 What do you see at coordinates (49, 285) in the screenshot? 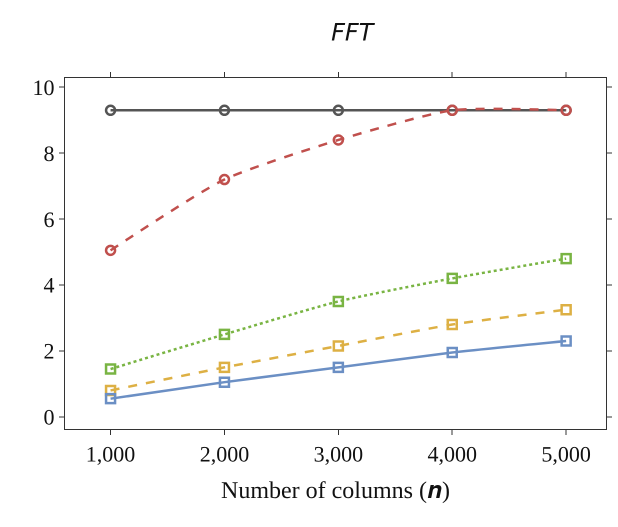
I see `y-tick-label: 4` at bounding box center [49, 285].